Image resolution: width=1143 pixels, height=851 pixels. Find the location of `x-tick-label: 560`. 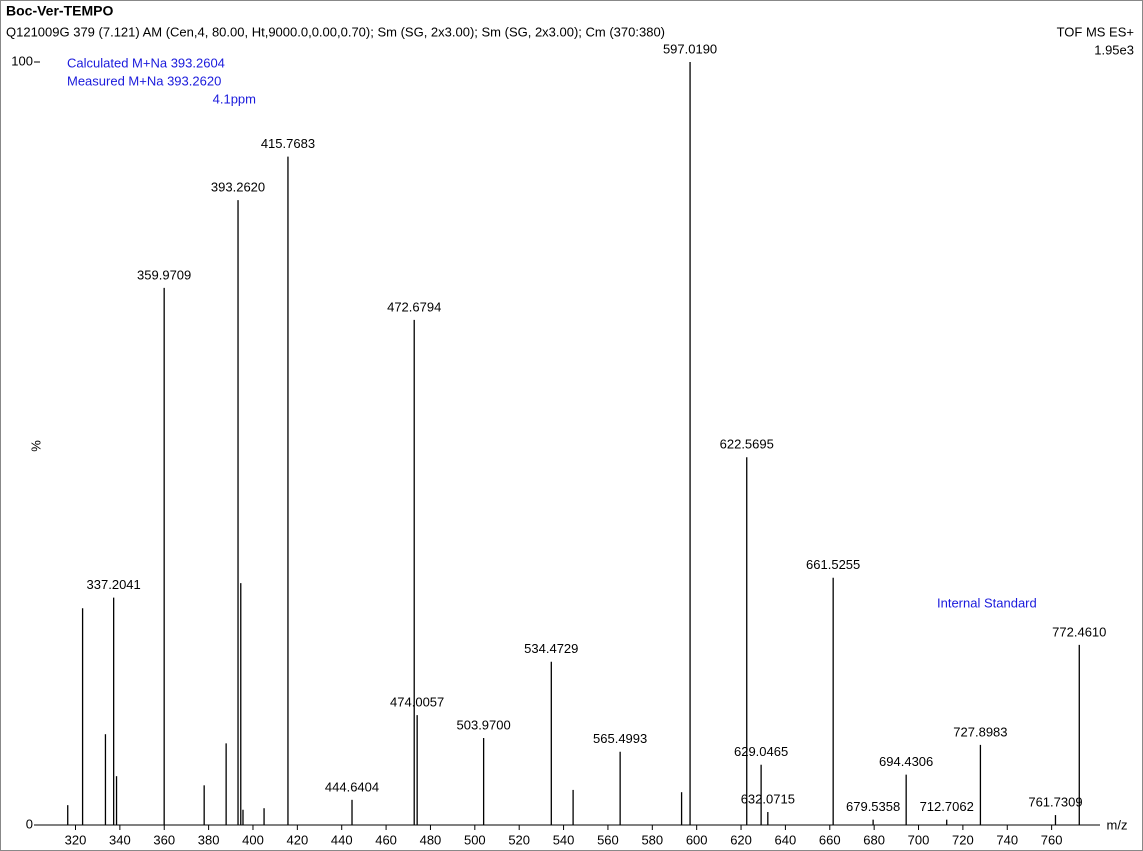

x-tick-label: 560 is located at coordinates (608, 839).